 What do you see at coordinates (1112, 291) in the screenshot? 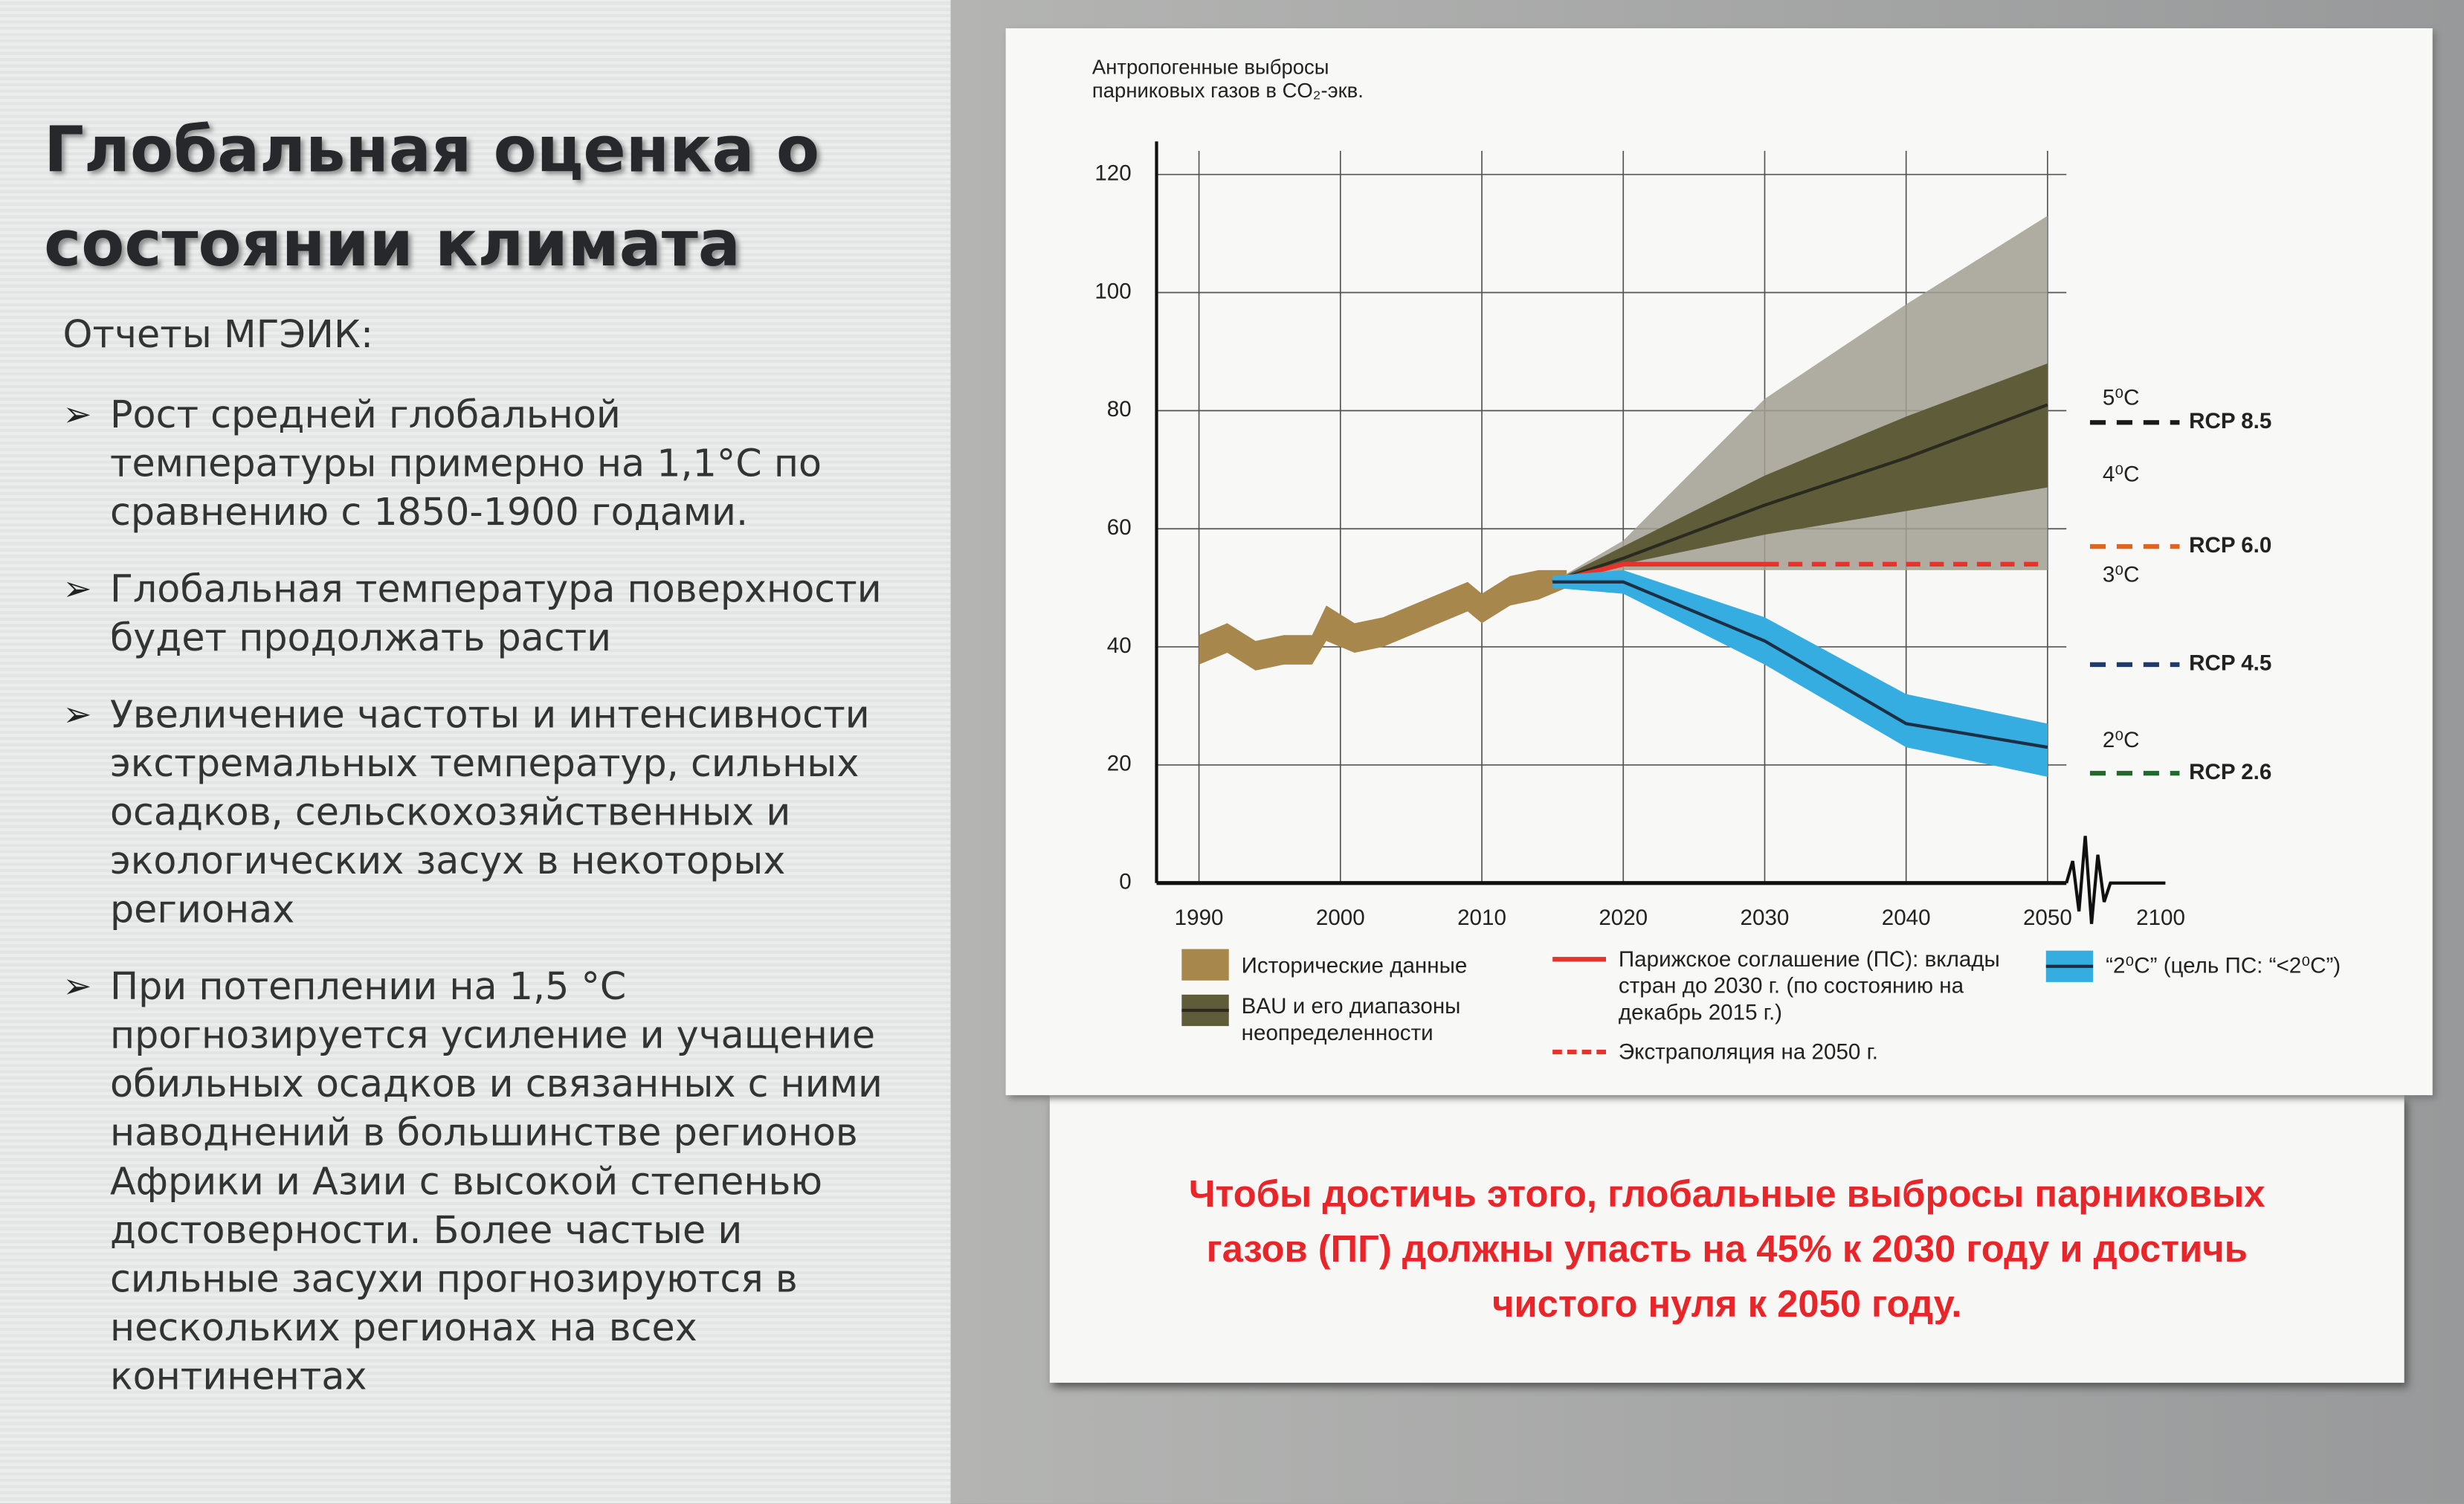
I see `y-tick-label: 100` at bounding box center [1112, 291].